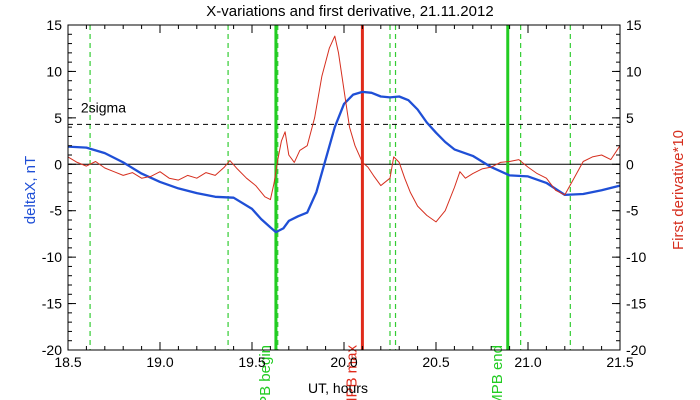  Describe the element at coordinates (54, 71) in the screenshot. I see `y-tick-label-left-1: 10` at that location.